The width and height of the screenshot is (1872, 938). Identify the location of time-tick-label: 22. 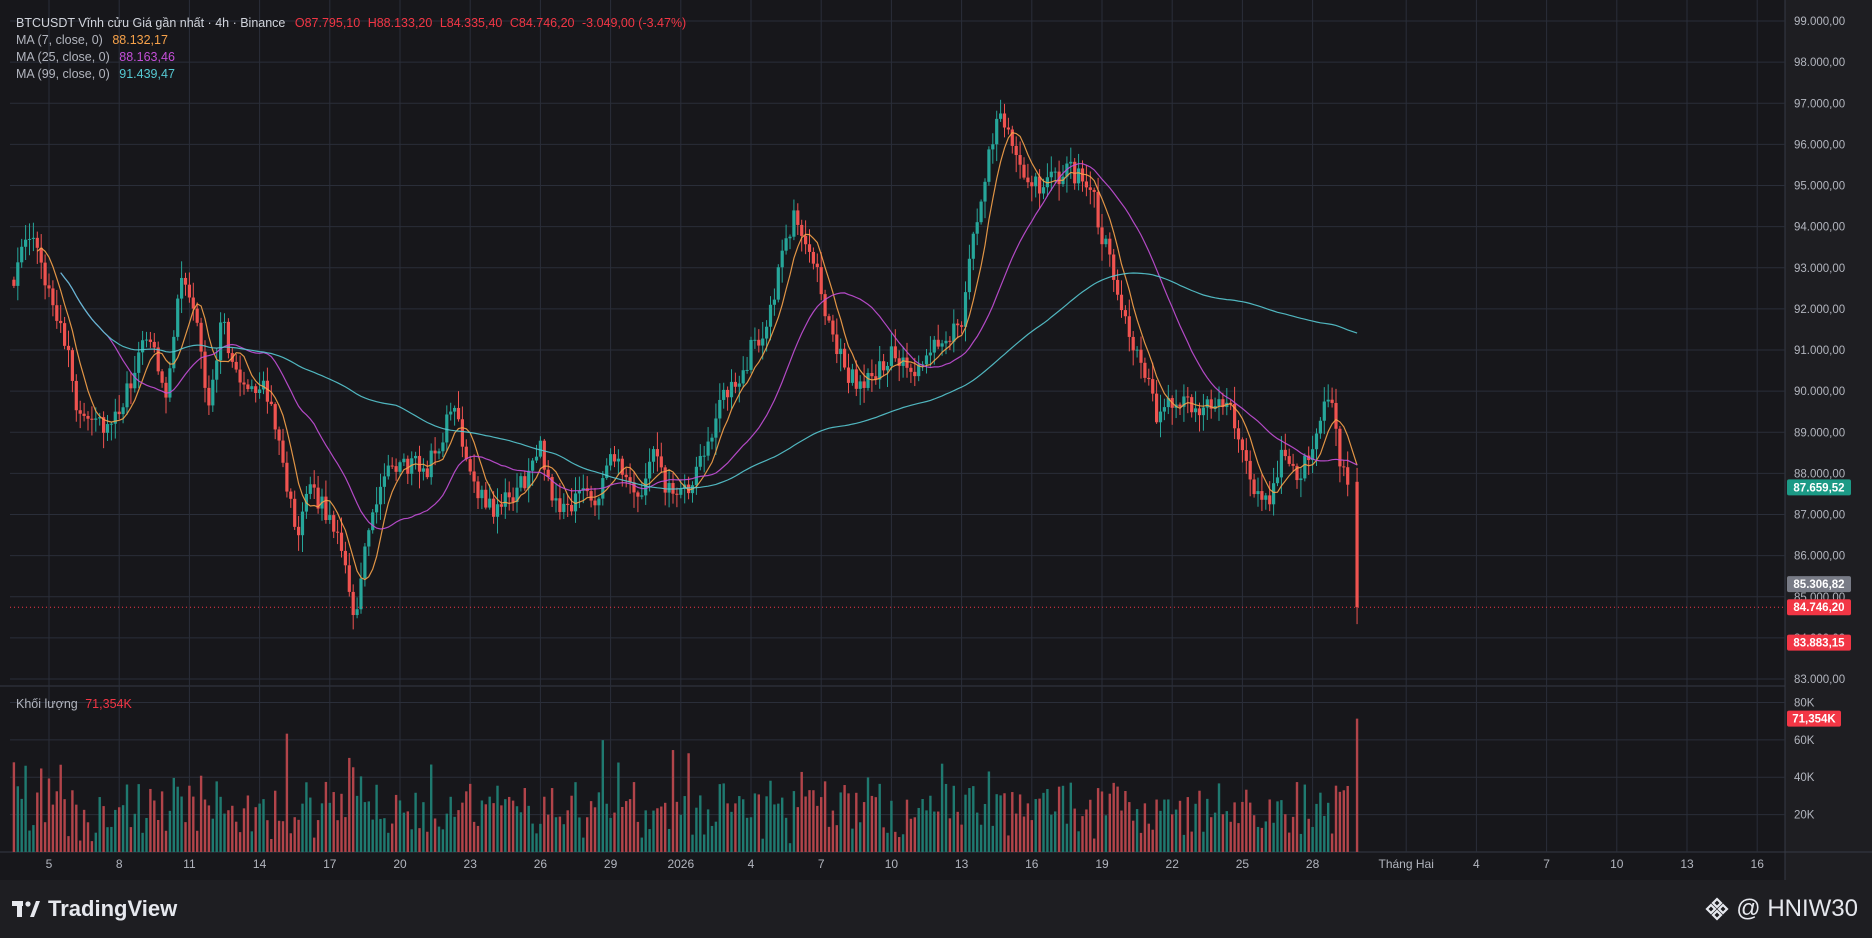
(1173, 864).